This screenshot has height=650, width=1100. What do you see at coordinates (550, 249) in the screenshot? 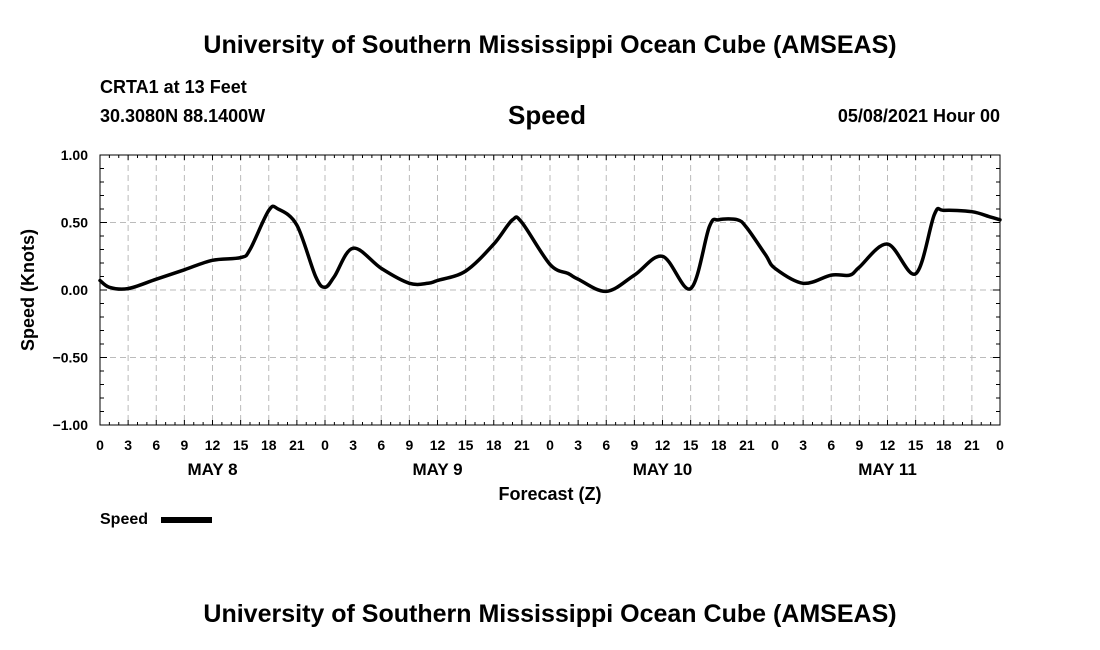
I see `speed-series-line` at bounding box center [550, 249].